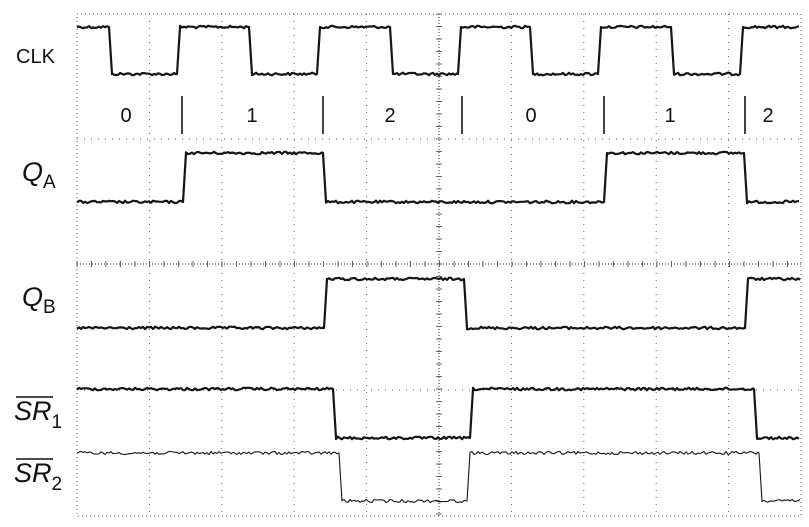  Describe the element at coordinates (438, 50) in the screenshot. I see `trace-clk` at that location.